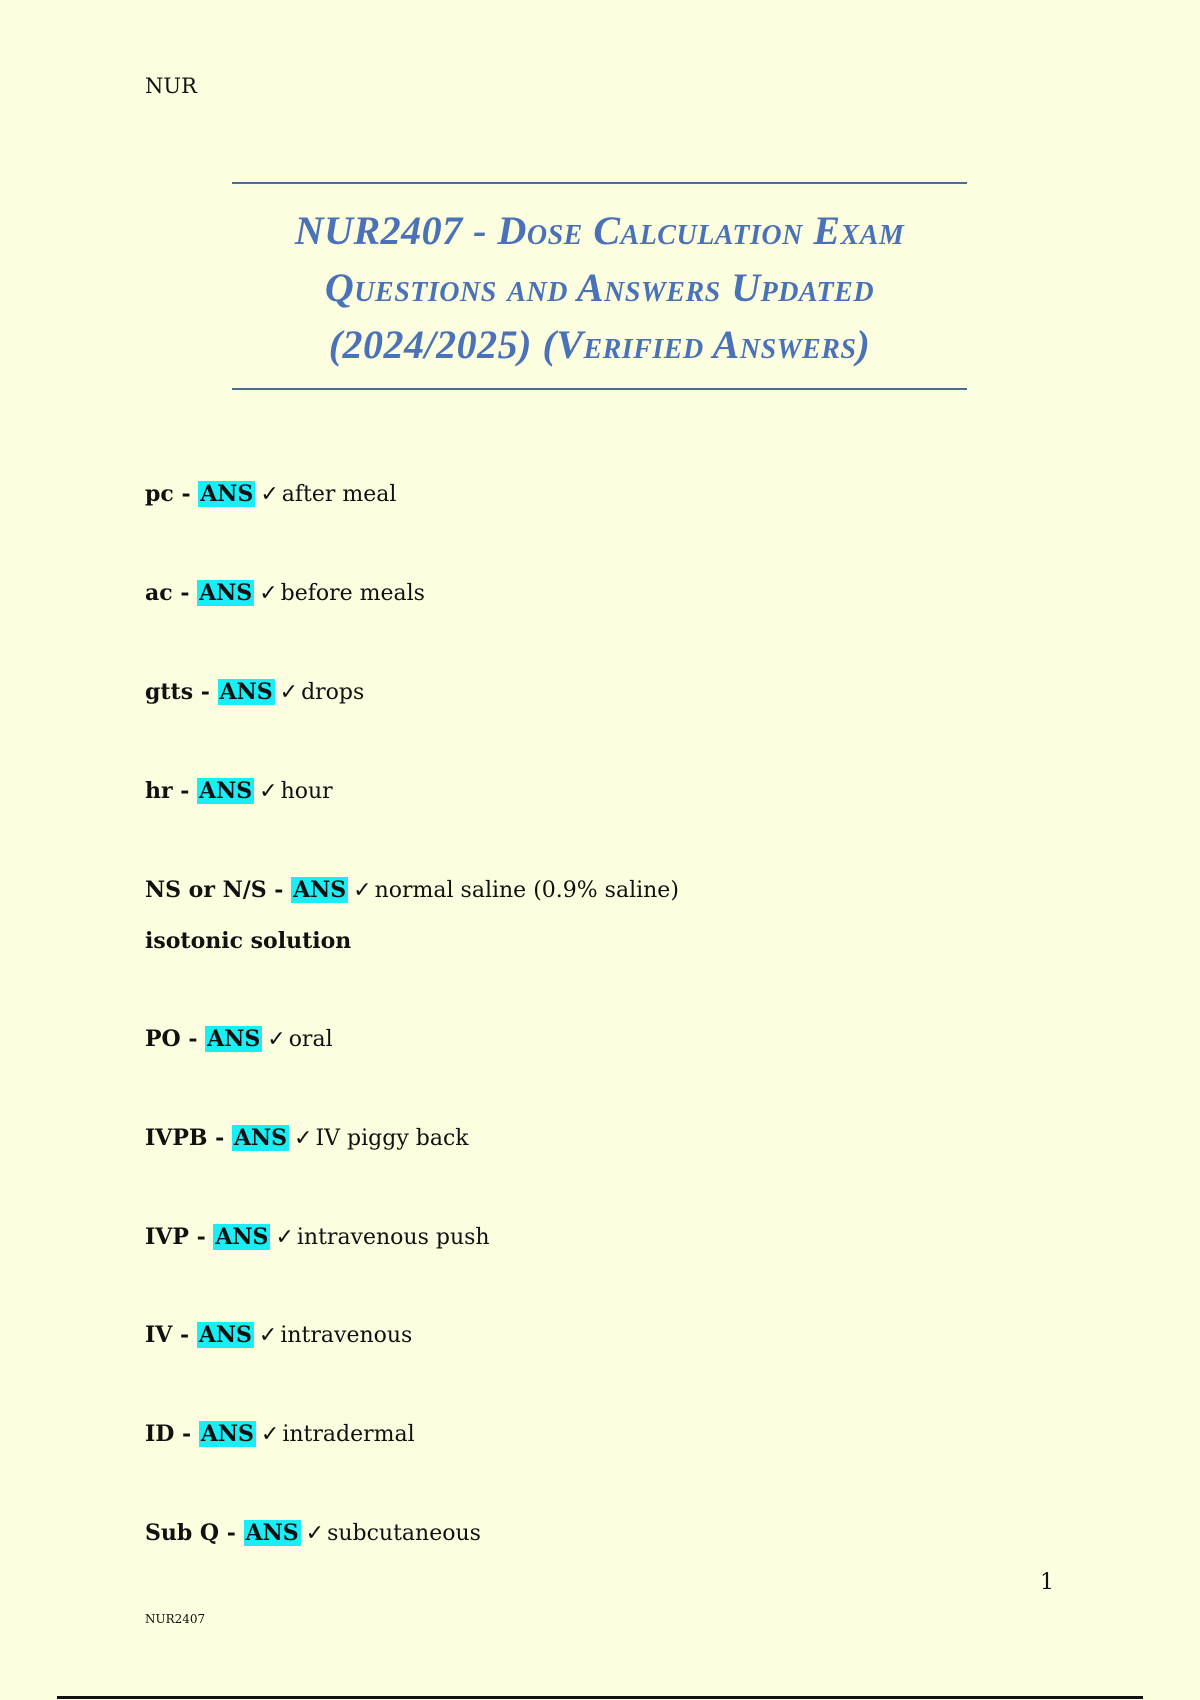 The width and height of the screenshot is (1200, 1700). I want to click on entry-answer: intravenous, so click(346, 1335).